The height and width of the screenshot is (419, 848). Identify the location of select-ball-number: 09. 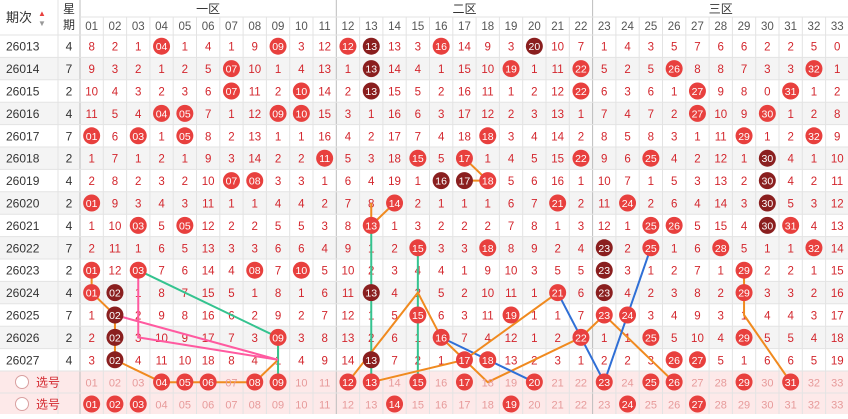
(278, 383).